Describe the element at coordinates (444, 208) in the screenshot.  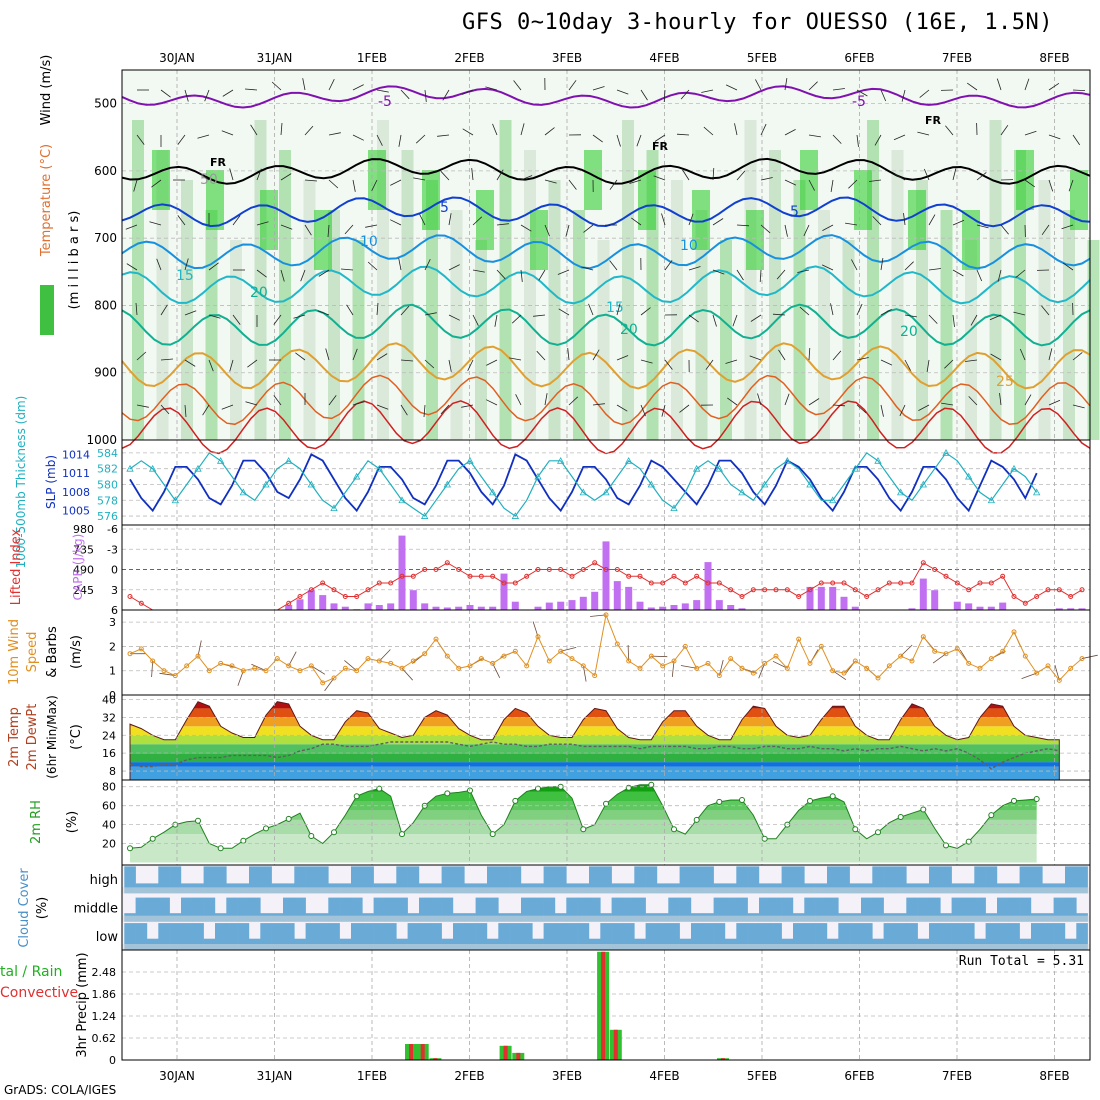
I see `contour-label: 5` at that location.